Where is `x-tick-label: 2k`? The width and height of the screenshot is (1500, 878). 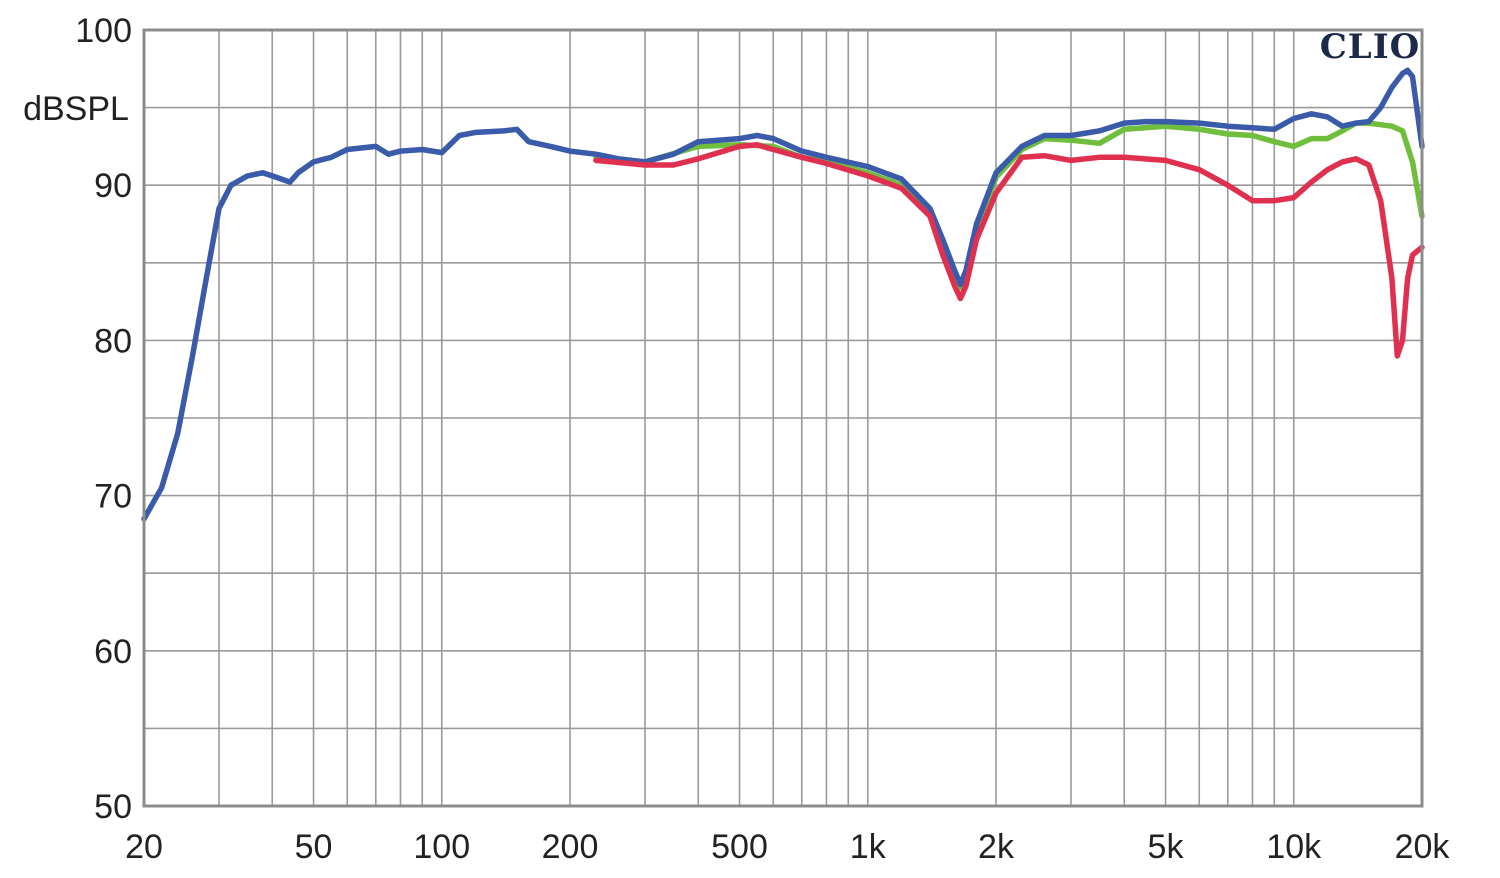 x-tick-label: 2k is located at coordinates (996, 847).